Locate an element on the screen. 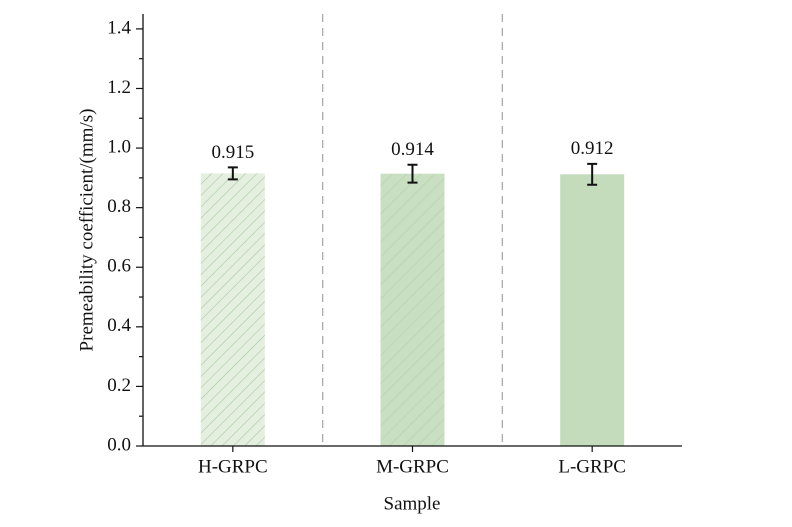 The height and width of the screenshot is (527, 792). value-label: 0.914 is located at coordinates (412, 149).